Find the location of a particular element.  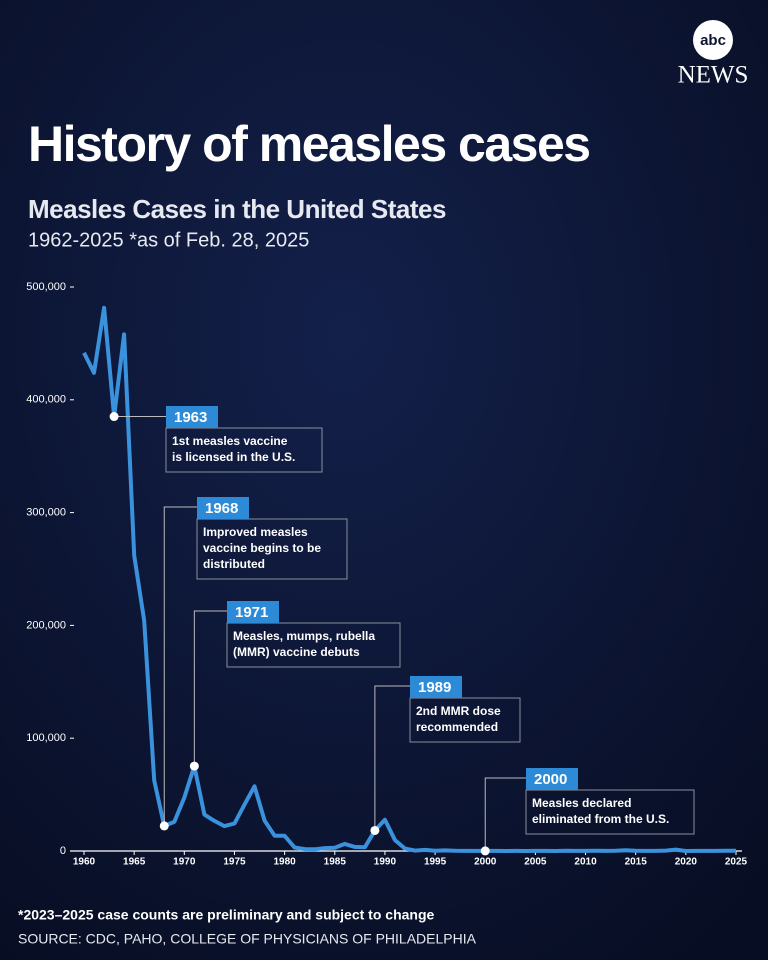

chart-note: 1962-2025 *as of Feb. 28, 2025 is located at coordinates (168, 240).